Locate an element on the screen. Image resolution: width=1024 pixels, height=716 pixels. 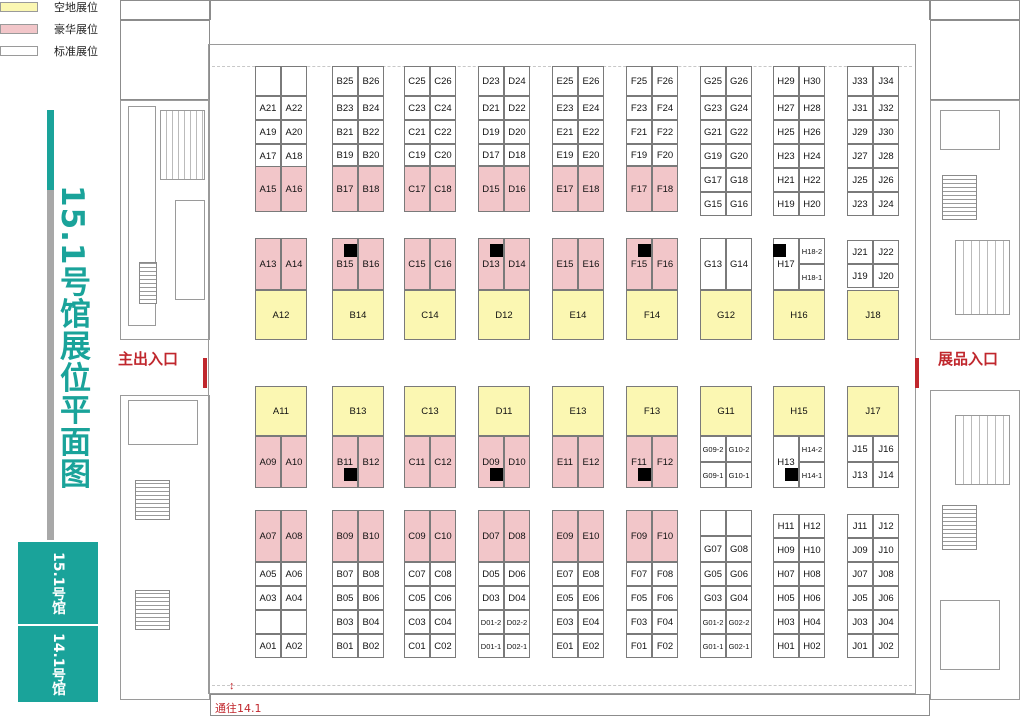
booth-a19: A19 is located at coordinates (268, 132).